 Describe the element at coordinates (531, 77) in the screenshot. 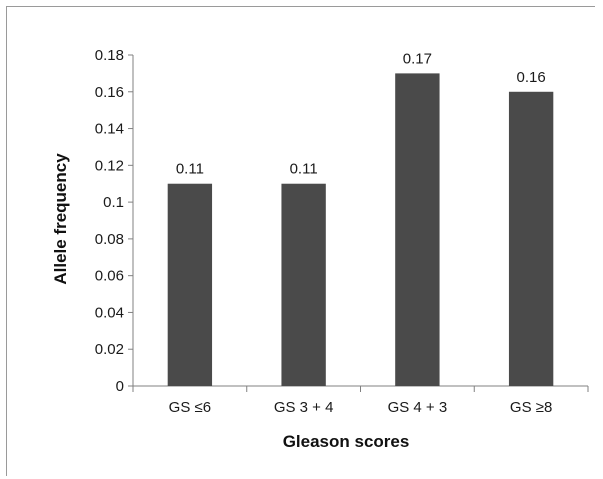

I see `data-label: 0.16` at that location.